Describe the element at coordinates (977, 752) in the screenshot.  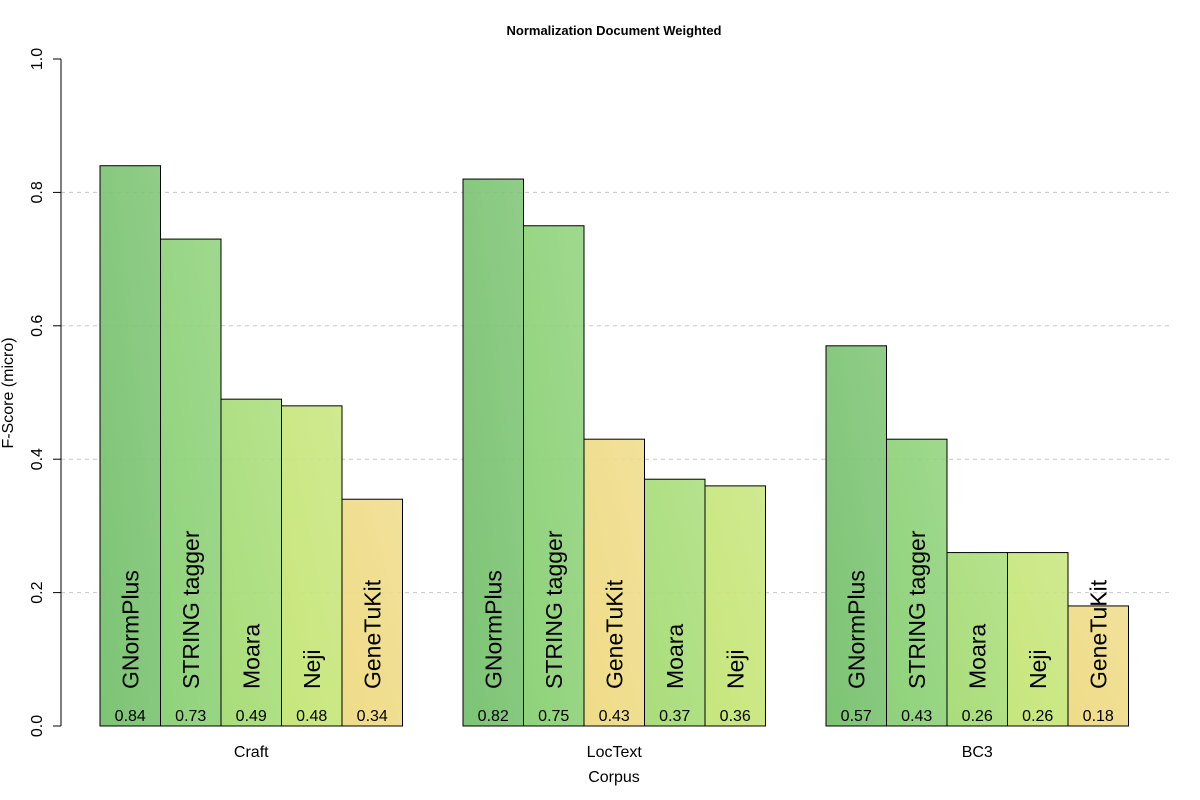
I see `x-category-label-bc3: BC3` at that location.